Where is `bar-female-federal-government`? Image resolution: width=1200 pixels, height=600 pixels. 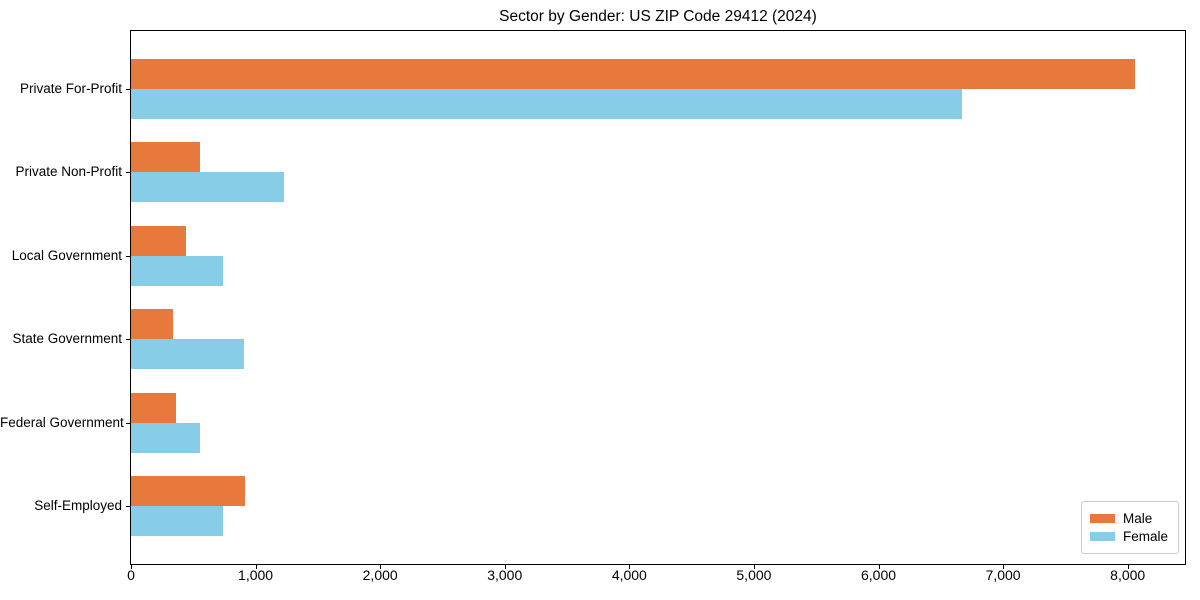
bar-female-federal-government is located at coordinates (166, 437).